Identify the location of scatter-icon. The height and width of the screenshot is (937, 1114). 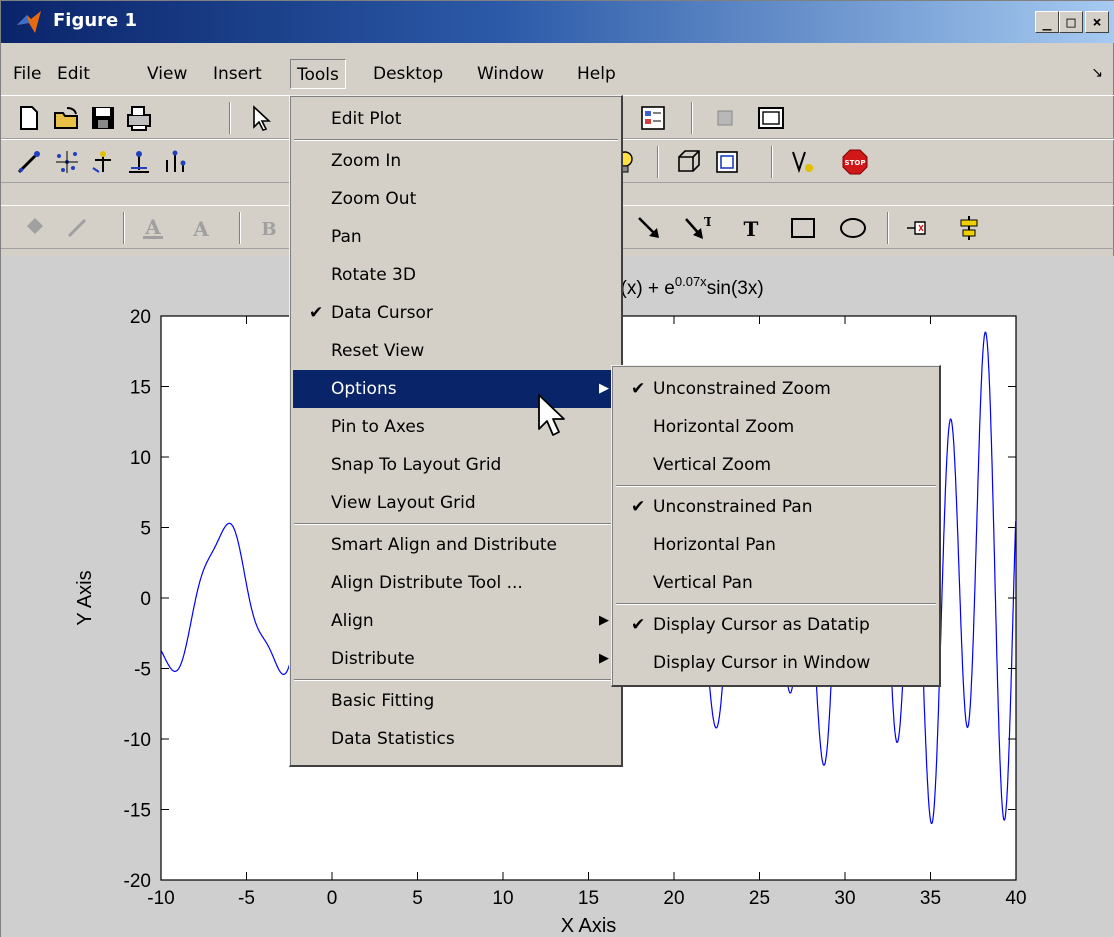
(67, 162).